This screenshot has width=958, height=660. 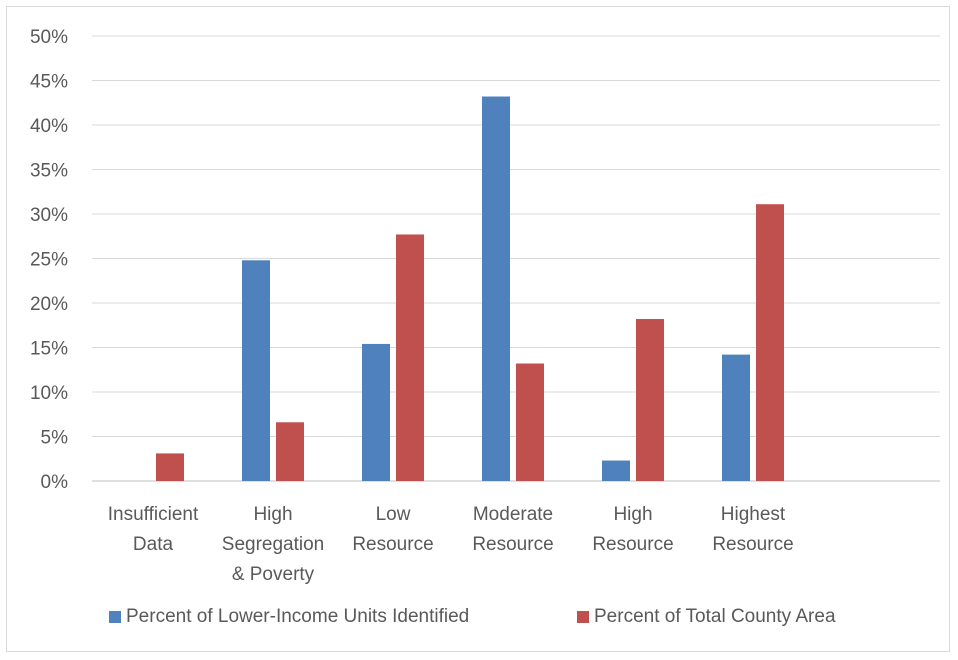 What do you see at coordinates (393, 514) in the screenshot?
I see `x-category-label-line: Low` at bounding box center [393, 514].